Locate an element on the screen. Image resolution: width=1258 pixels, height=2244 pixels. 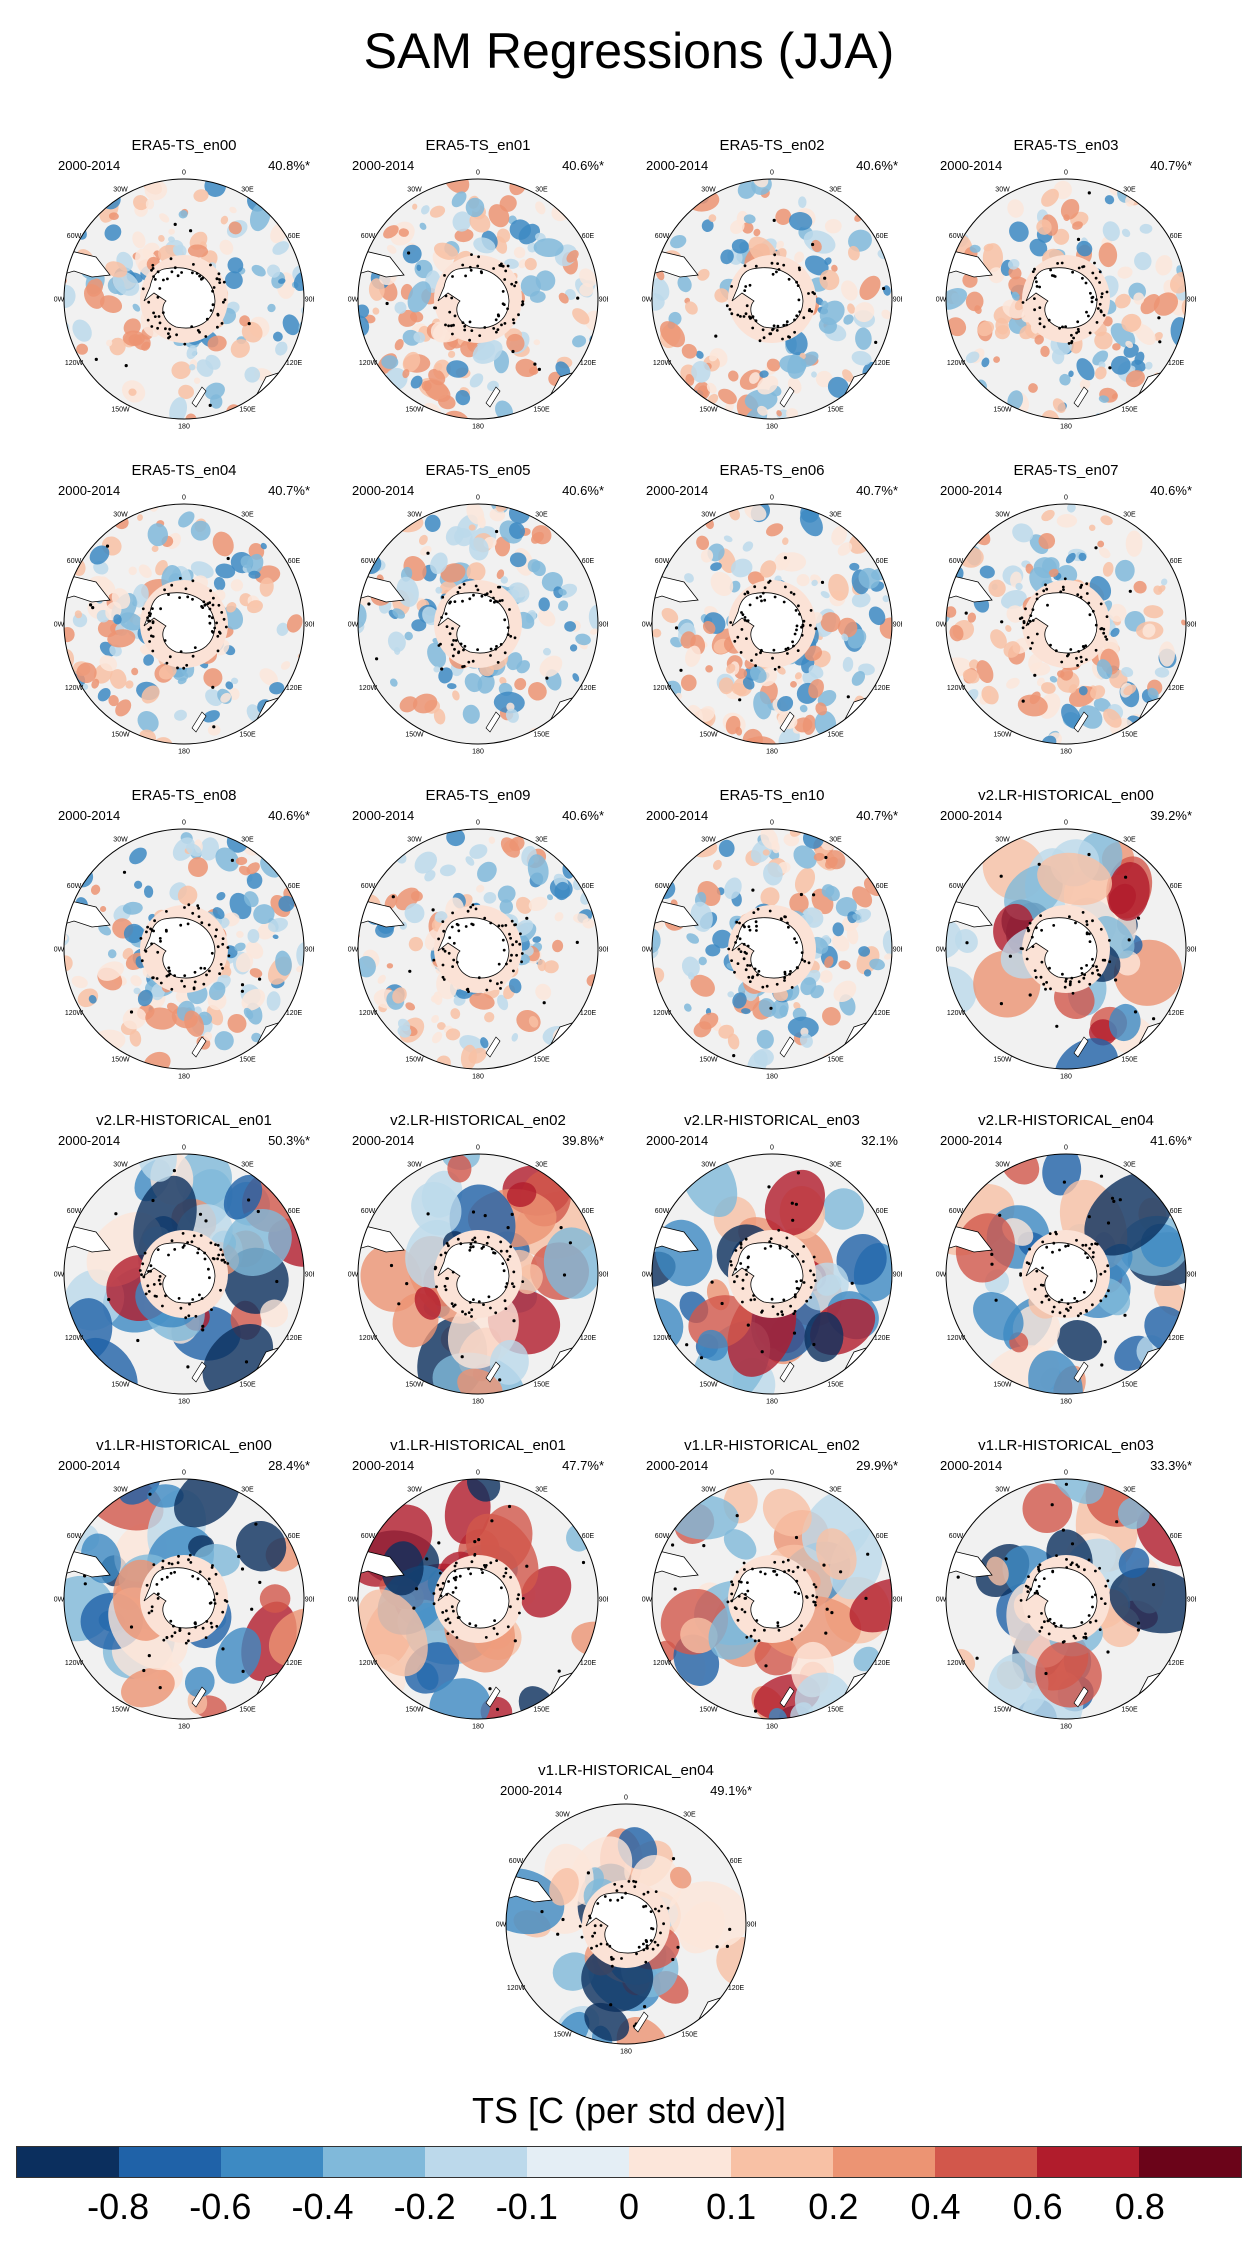
longitude-label: 90W is located at coordinates (59, 1275).